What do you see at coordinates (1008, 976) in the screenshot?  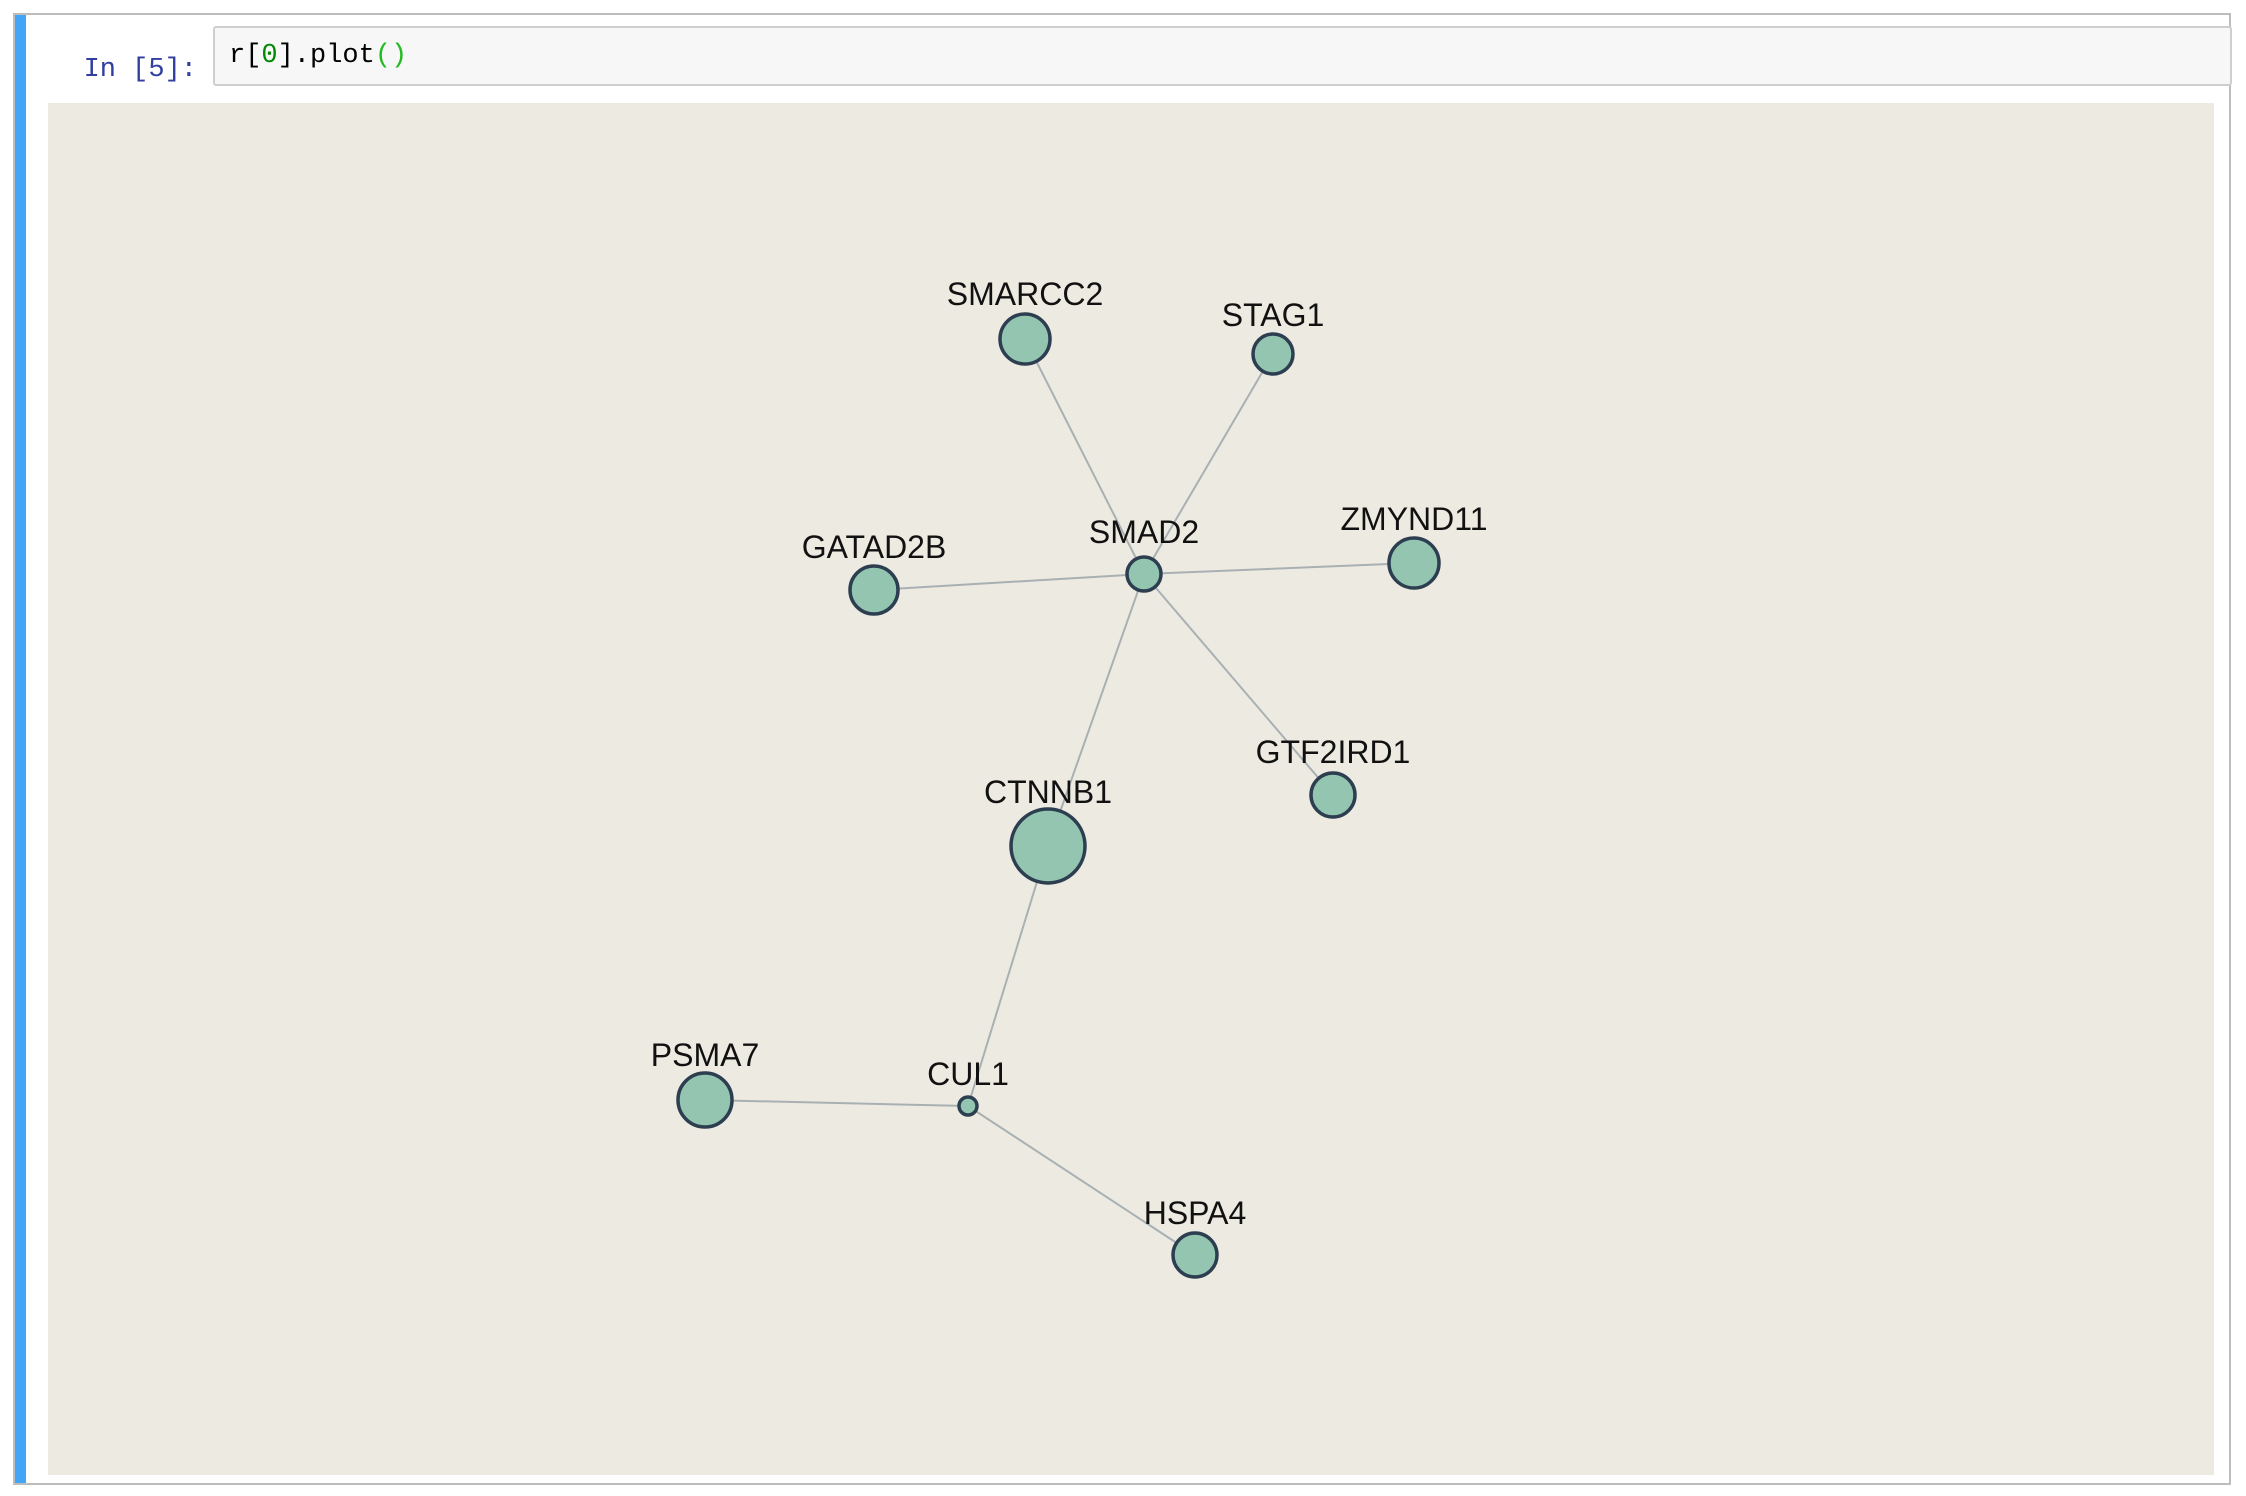 I see `edge-ctnnb1-cul1` at bounding box center [1008, 976].